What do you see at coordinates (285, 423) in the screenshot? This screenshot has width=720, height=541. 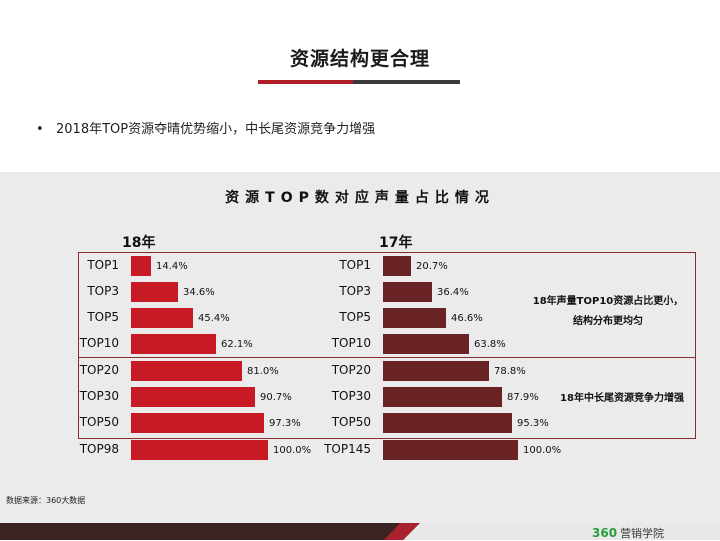 I see `value-label-2018-top50: 97.3%` at bounding box center [285, 423].